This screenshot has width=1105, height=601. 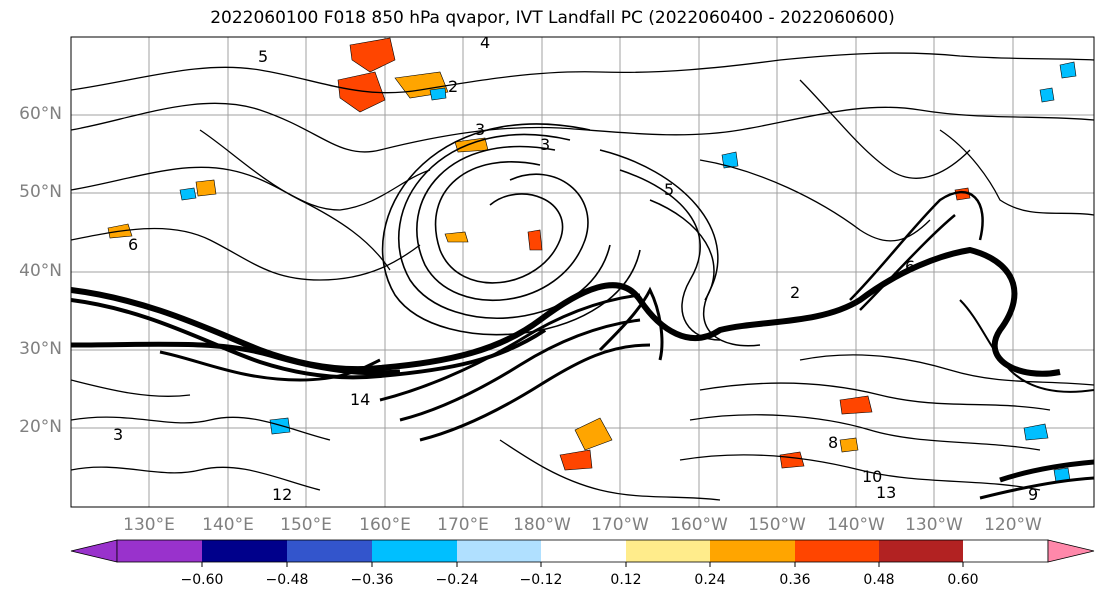 What do you see at coordinates (856, 525) in the screenshot?
I see `lon-label: 140°W` at bounding box center [856, 525].